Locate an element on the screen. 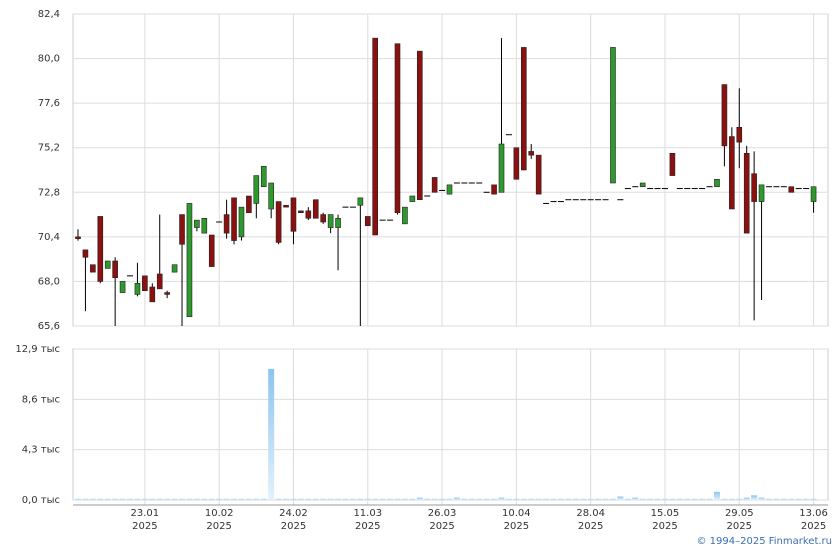 The width and height of the screenshot is (840, 550). x-tick-label: 23.01 2025 is located at coordinates (145, 520).